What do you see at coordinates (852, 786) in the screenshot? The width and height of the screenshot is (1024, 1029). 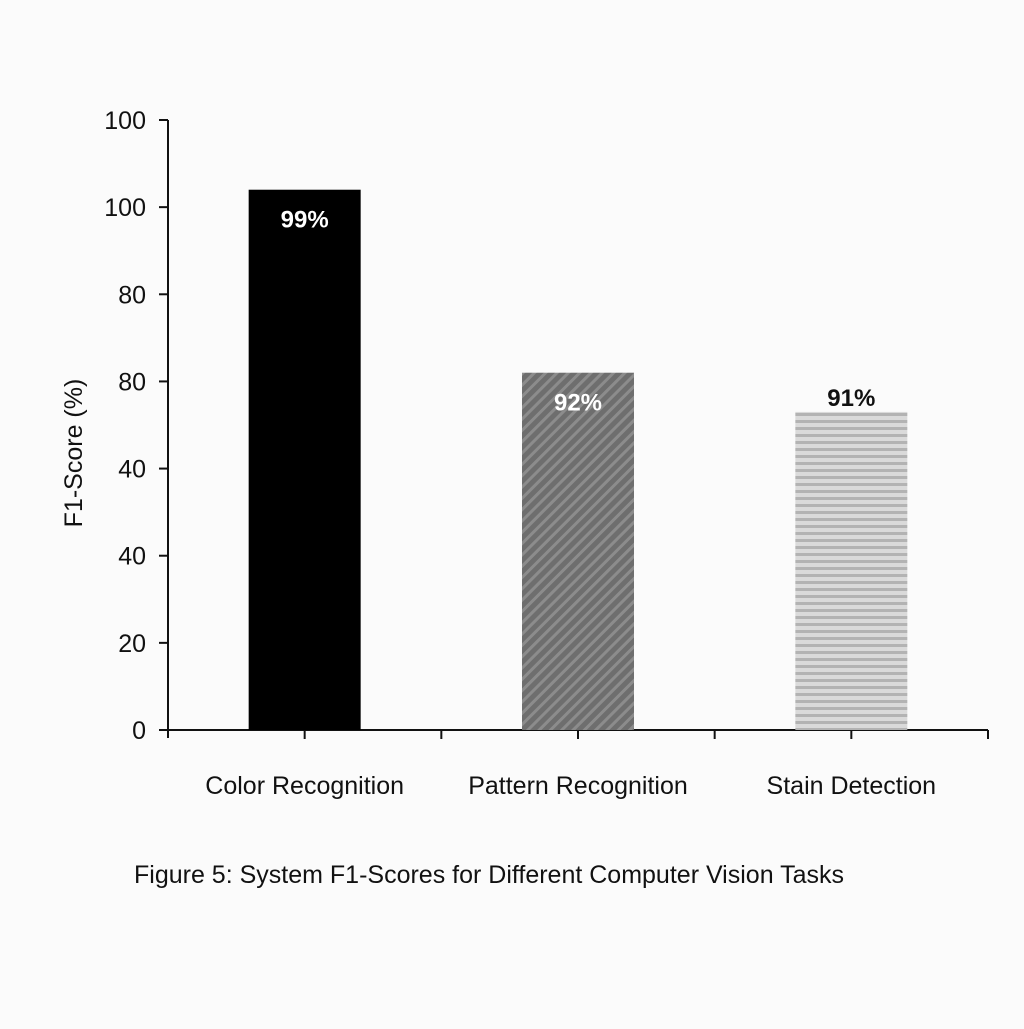 I see `x-category-label: Stain Detection` at bounding box center [852, 786].